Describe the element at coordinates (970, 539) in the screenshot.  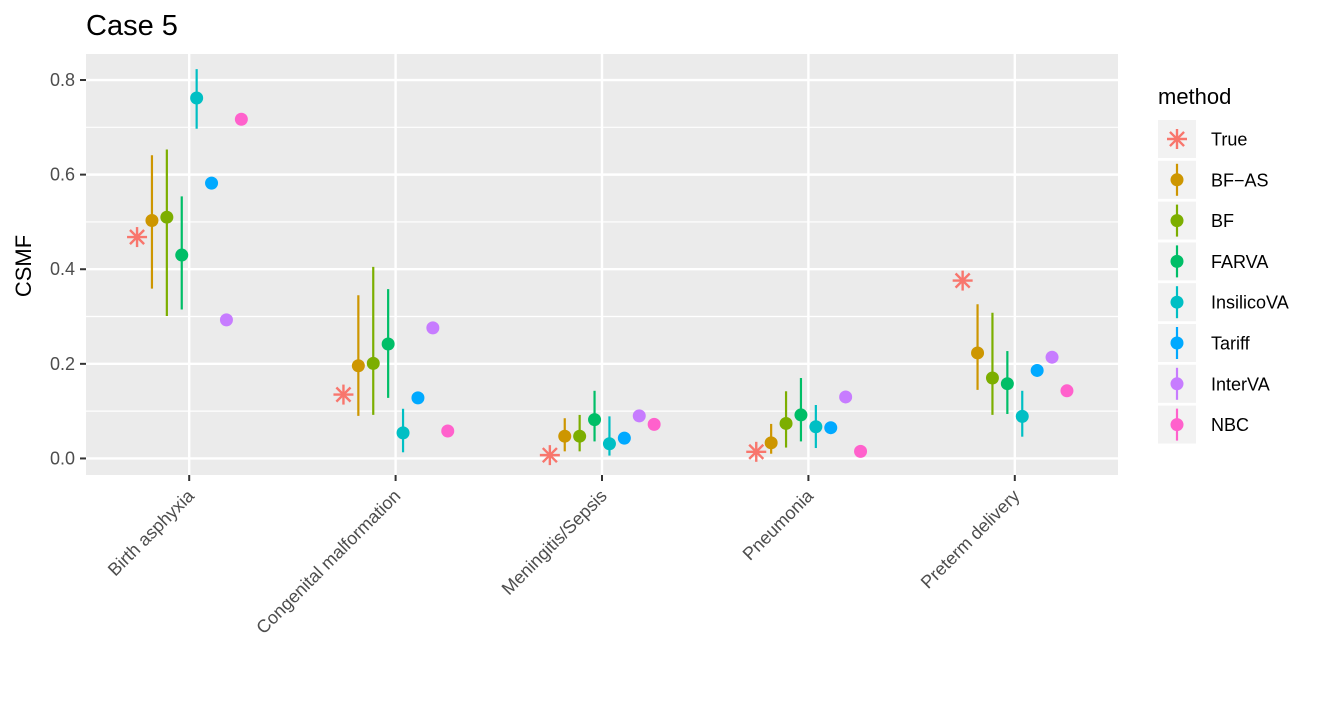
I see `x-tick-label: Preterm delivery` at that location.